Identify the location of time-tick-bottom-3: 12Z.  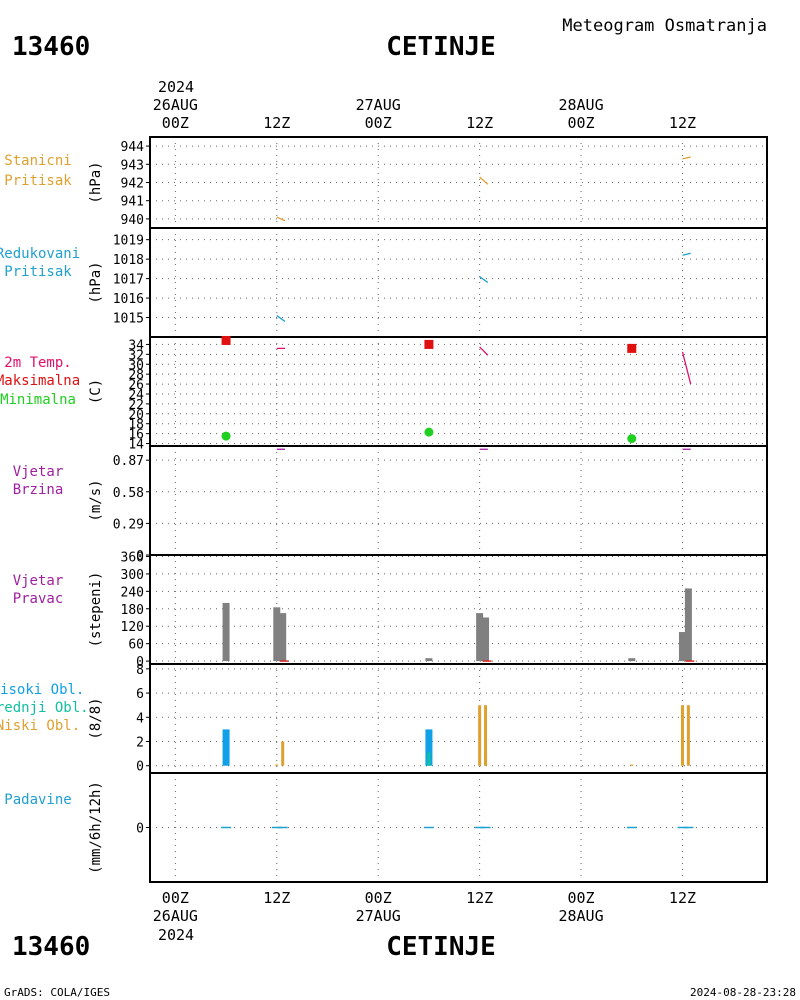
(479, 898).